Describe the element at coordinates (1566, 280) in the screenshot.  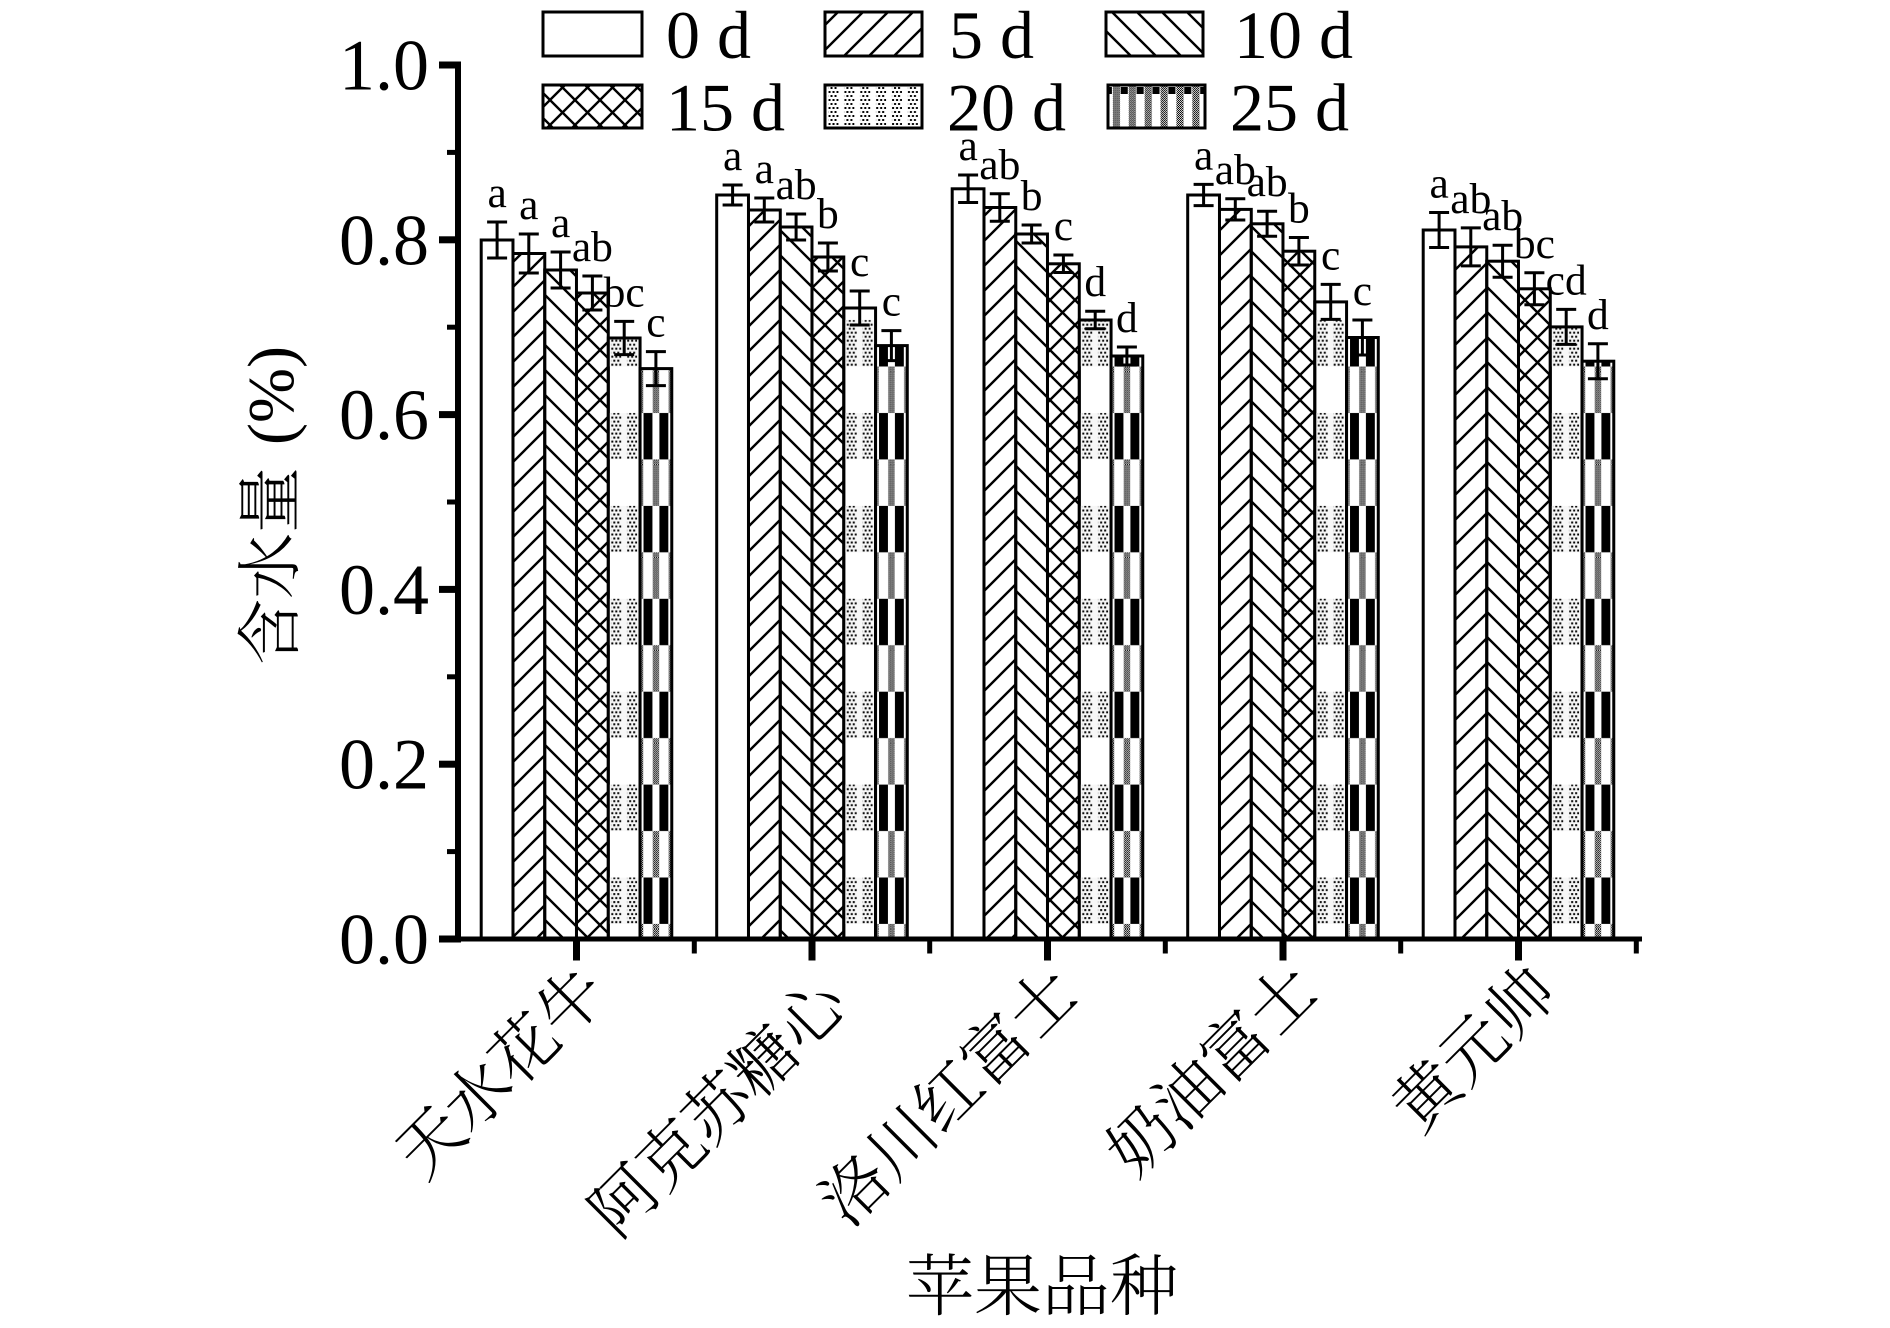
I see `svg-text: cd` at that location.